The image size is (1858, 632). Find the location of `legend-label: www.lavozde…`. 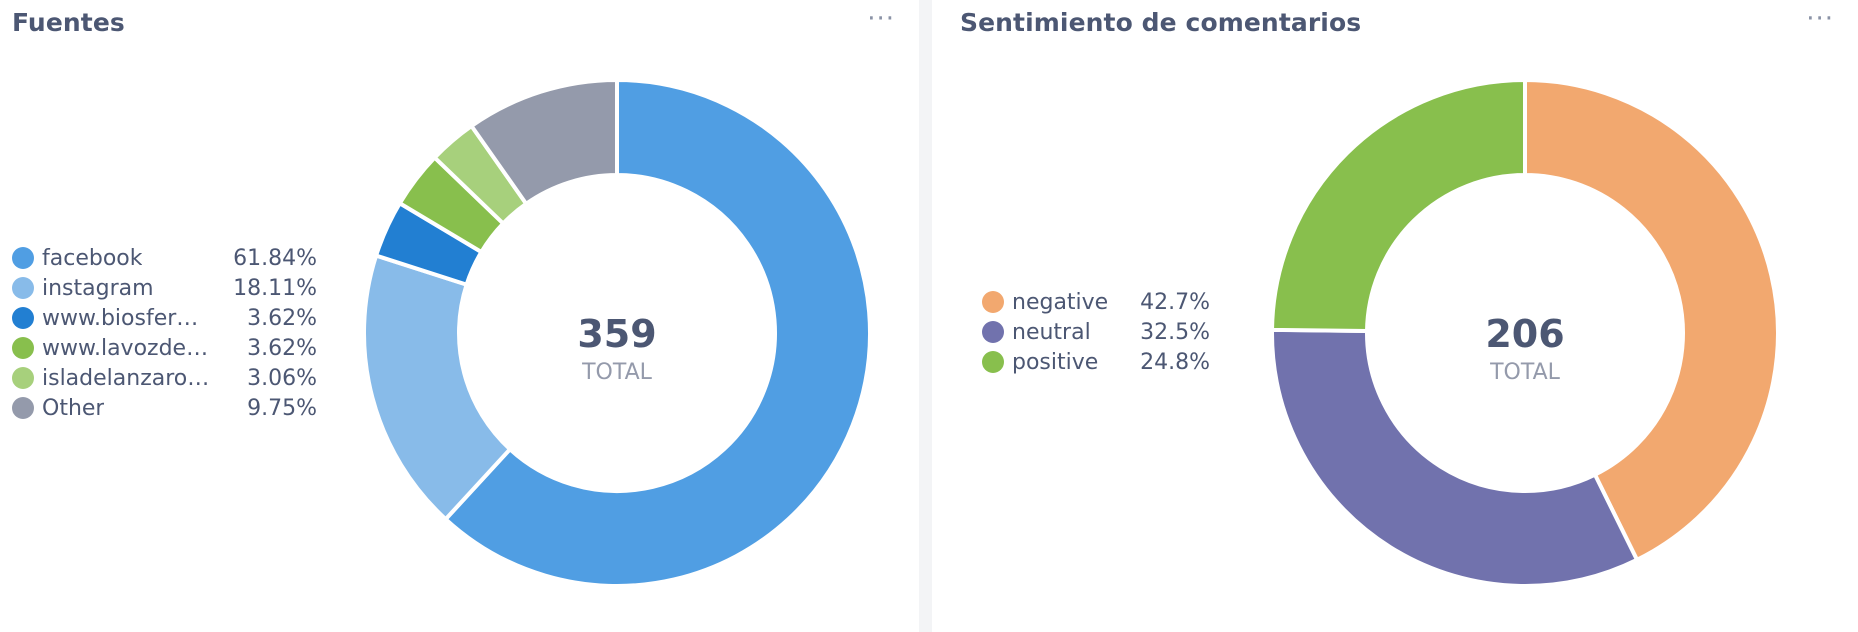

legend-label: www.lavozde… is located at coordinates (125, 348).